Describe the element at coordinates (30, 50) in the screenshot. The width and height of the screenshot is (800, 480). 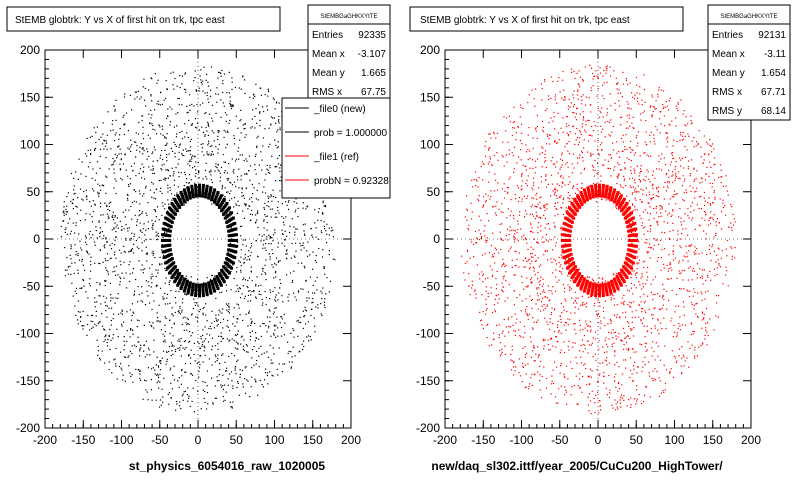
I see `y-tick-label: 200` at that location.